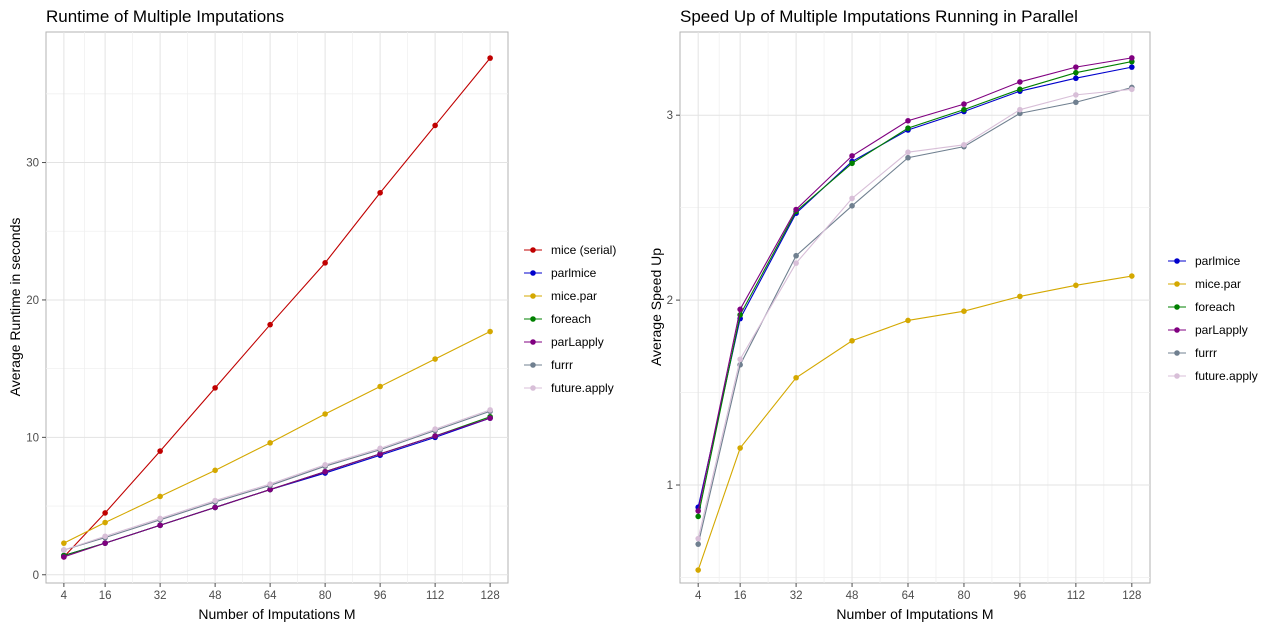  What do you see at coordinates (32, 301) in the screenshot?
I see `y-tick-label: 20` at bounding box center [32, 301].